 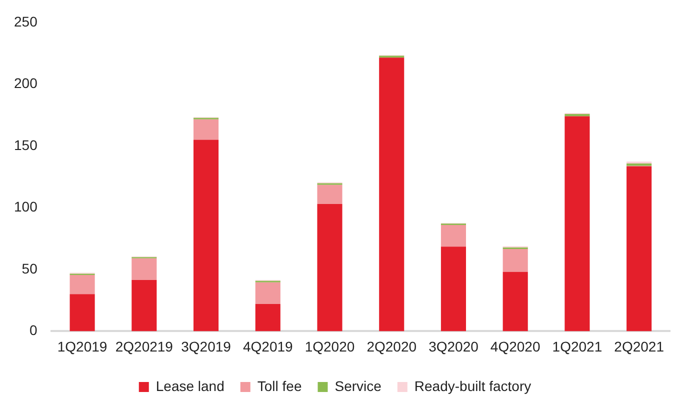 What do you see at coordinates (453, 346) in the screenshot?
I see `x-tick-label: 3Q2020` at bounding box center [453, 346].